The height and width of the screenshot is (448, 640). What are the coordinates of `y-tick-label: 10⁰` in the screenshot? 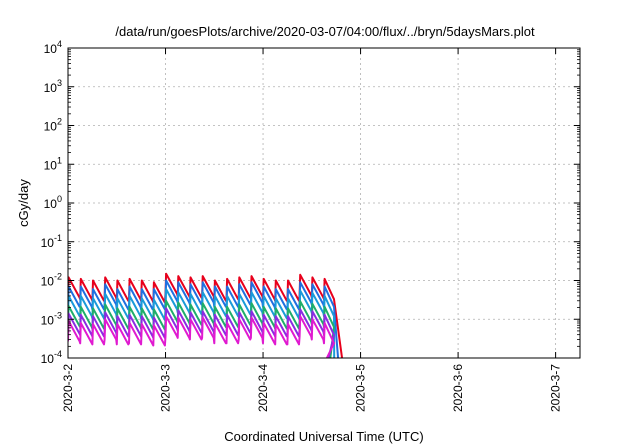 It's located at (53, 202).